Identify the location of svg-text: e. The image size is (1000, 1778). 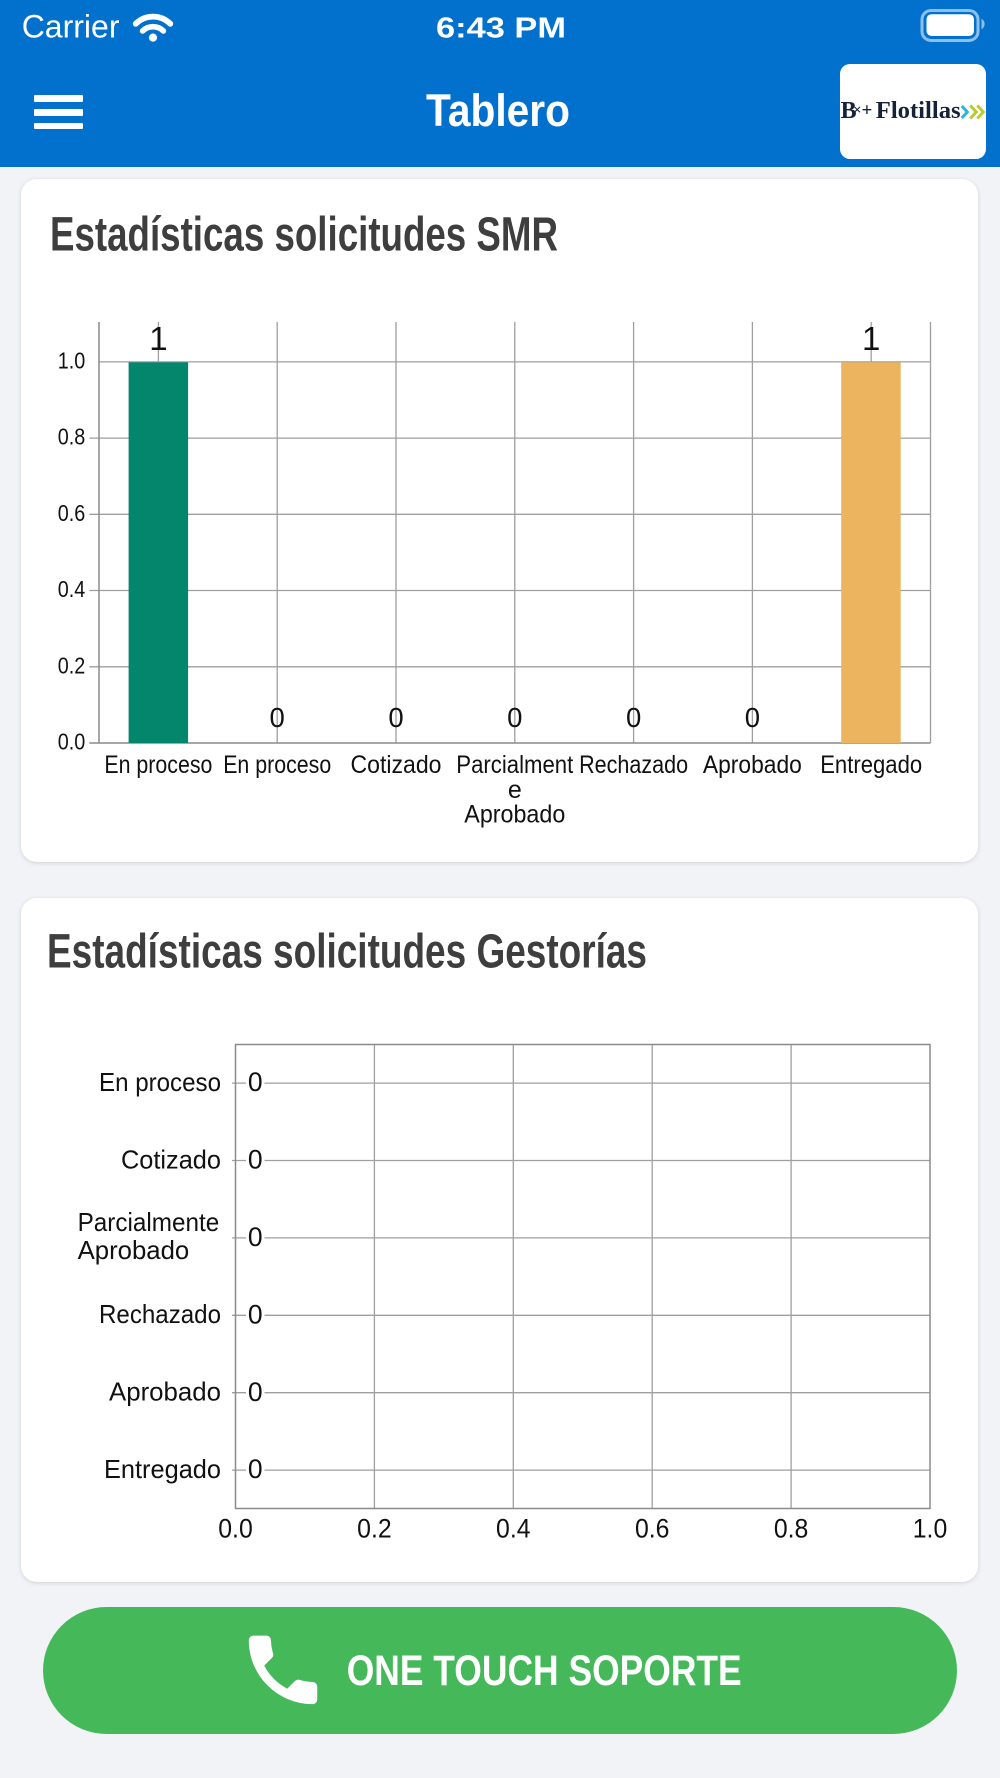
(515, 790).